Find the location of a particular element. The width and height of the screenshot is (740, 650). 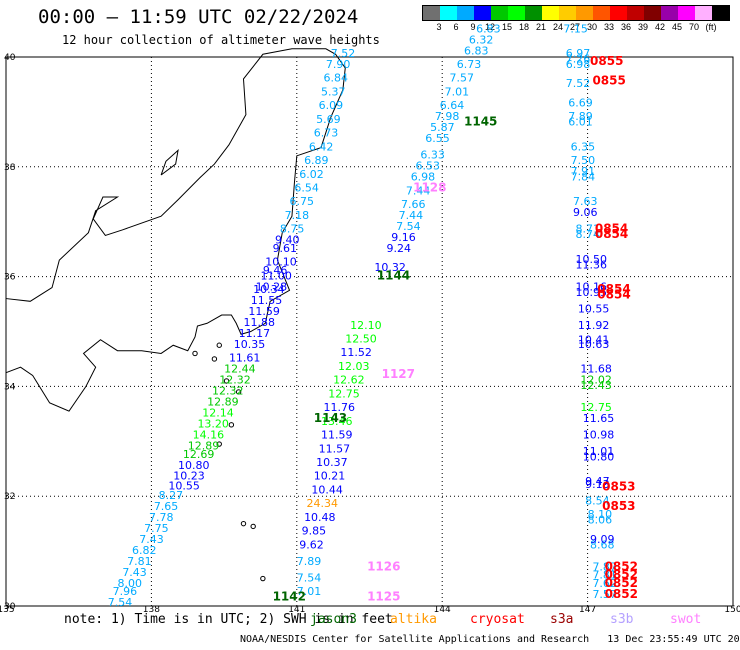

wave-height-label: 7.91 is located at coordinates (583, 171).